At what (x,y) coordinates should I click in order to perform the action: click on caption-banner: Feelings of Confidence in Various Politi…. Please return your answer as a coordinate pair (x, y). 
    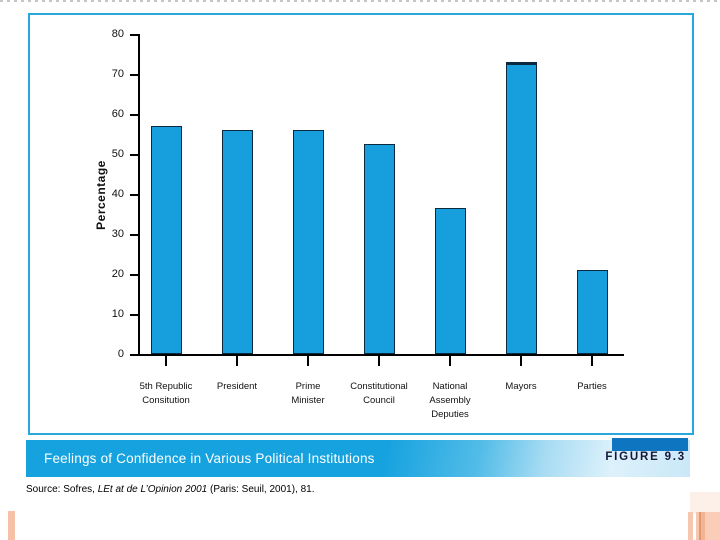
    Looking at the image, I should click on (358, 457).